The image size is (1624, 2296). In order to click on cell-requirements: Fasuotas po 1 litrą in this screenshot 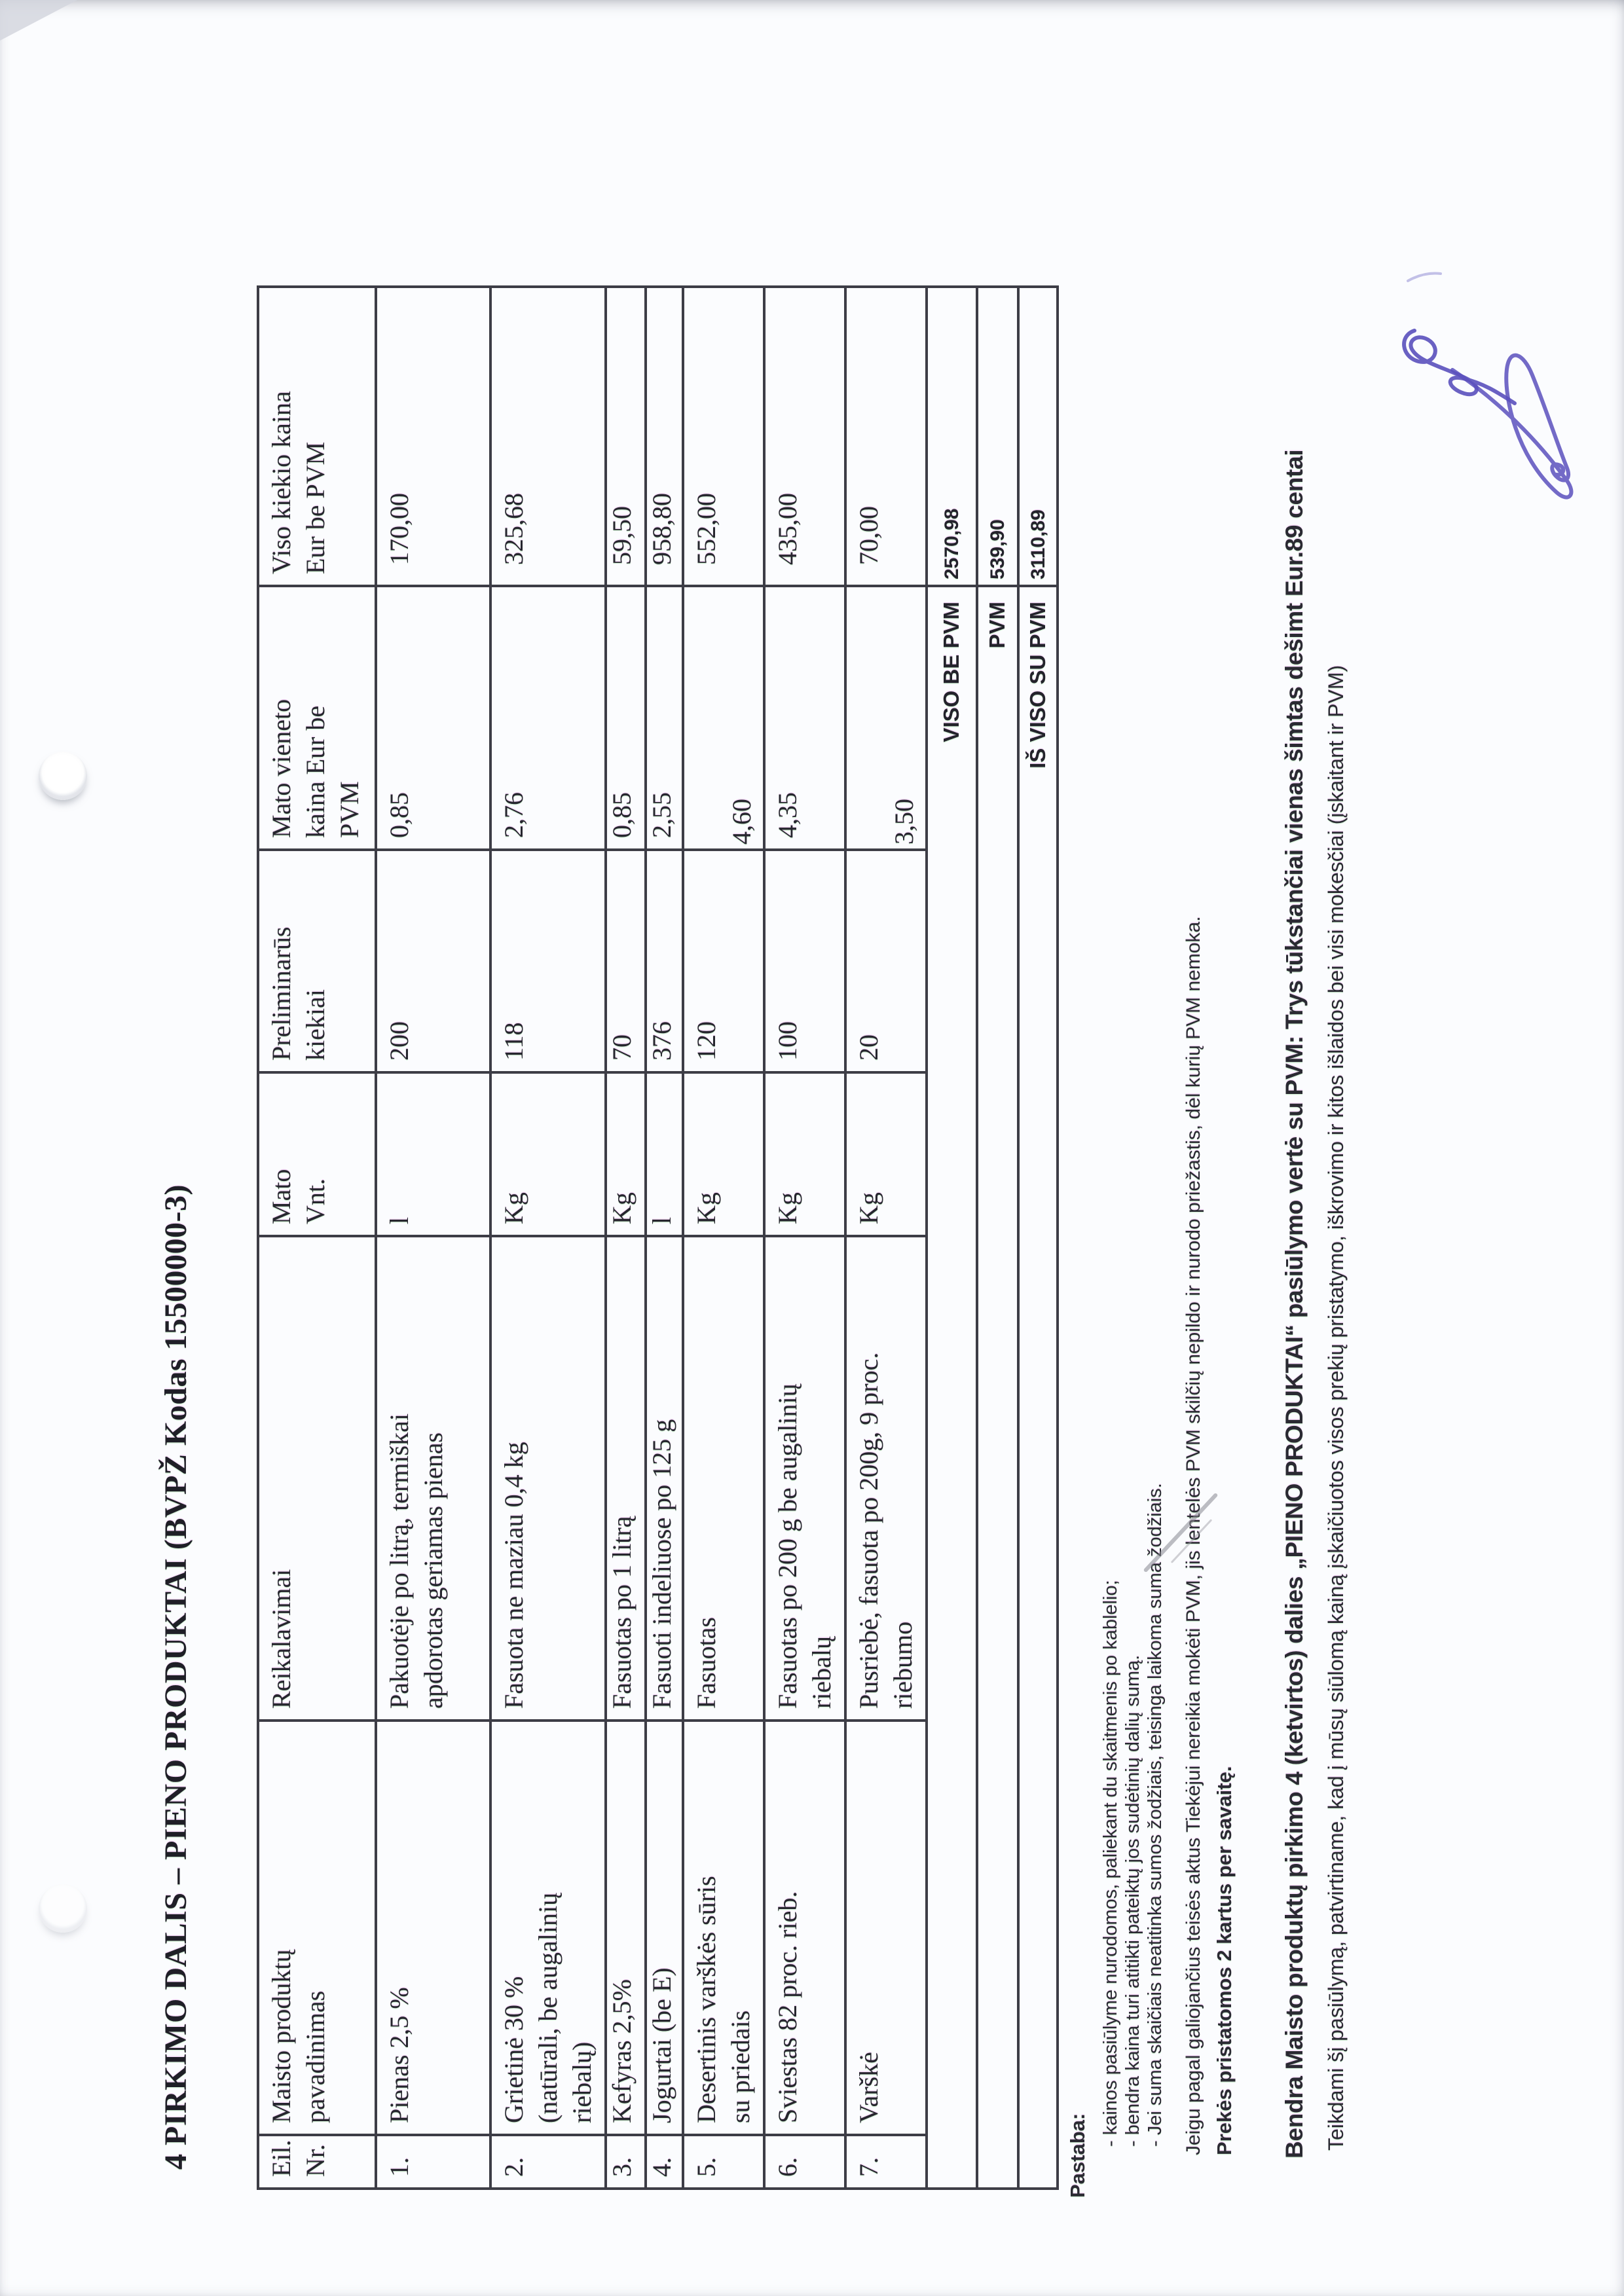, I will do `click(626, 1478)`.